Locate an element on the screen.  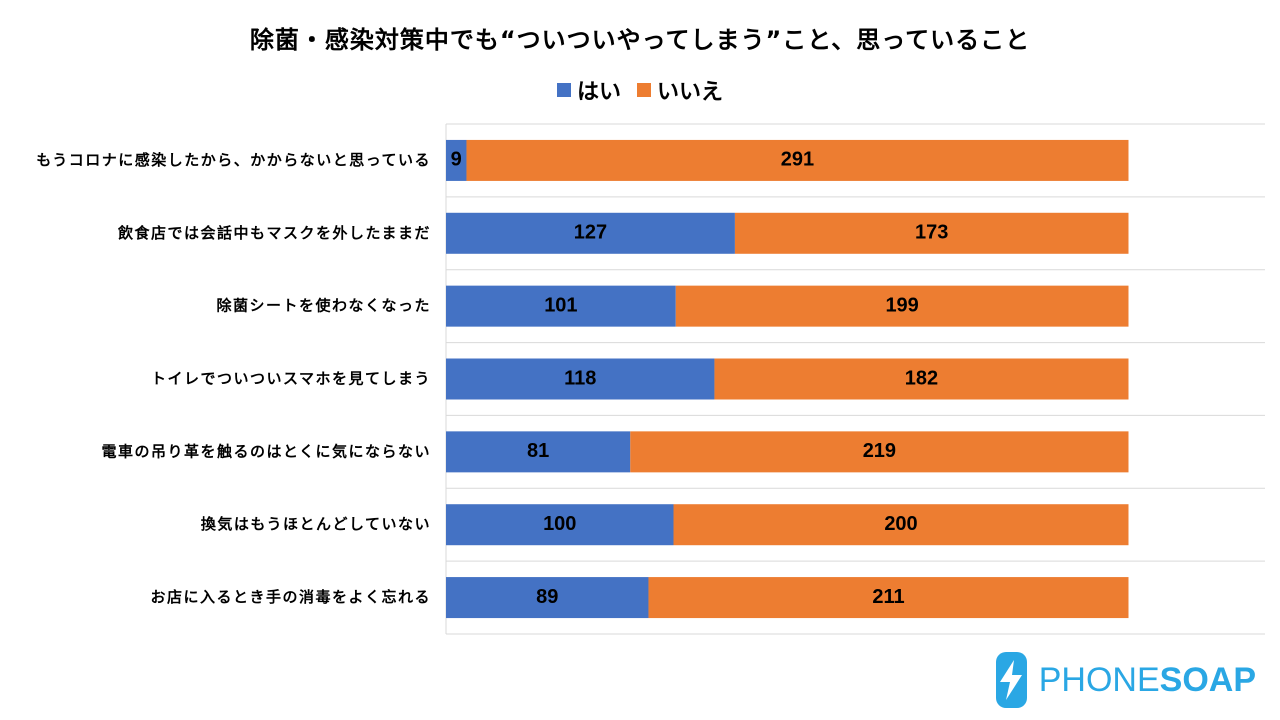
category-label: もうコロナに感染したから、かからないと思っている is located at coordinates (233, 160).